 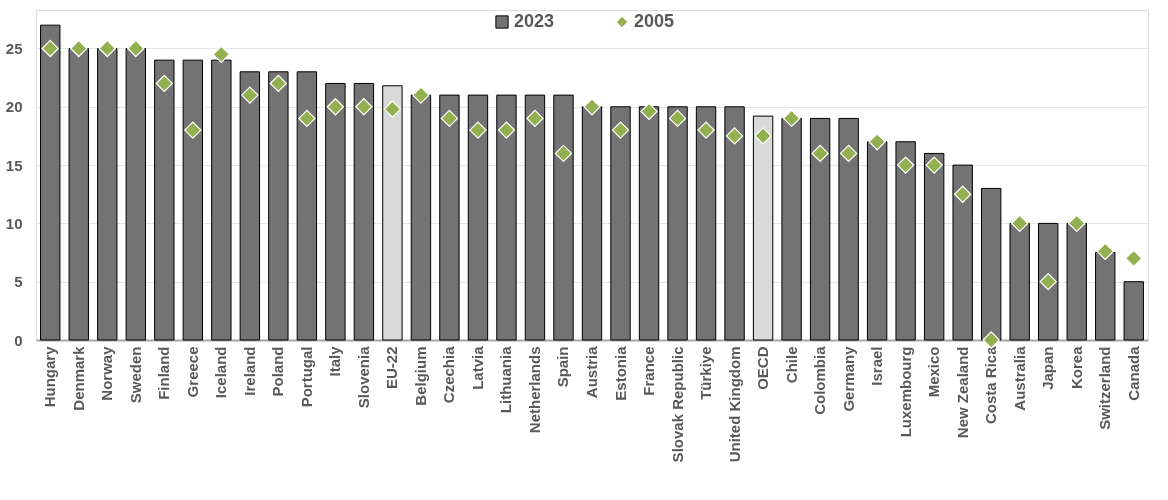 I want to click on x-tick-label: Greece, so click(x=192, y=372).